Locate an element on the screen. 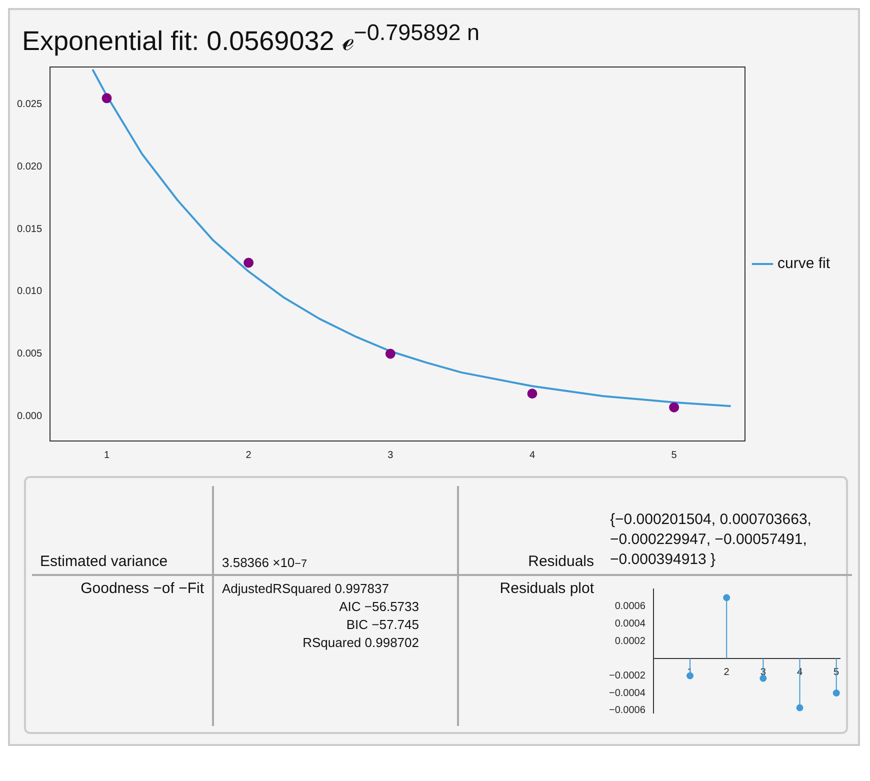  text: AdjustedRSquared 0.997837 is located at coordinates (306, 589).